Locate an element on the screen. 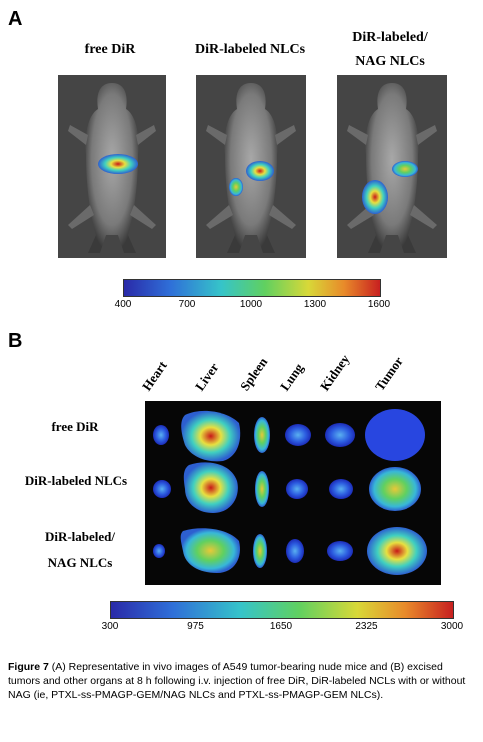  colorbar-a-tick: 1300 is located at coordinates (315, 304).